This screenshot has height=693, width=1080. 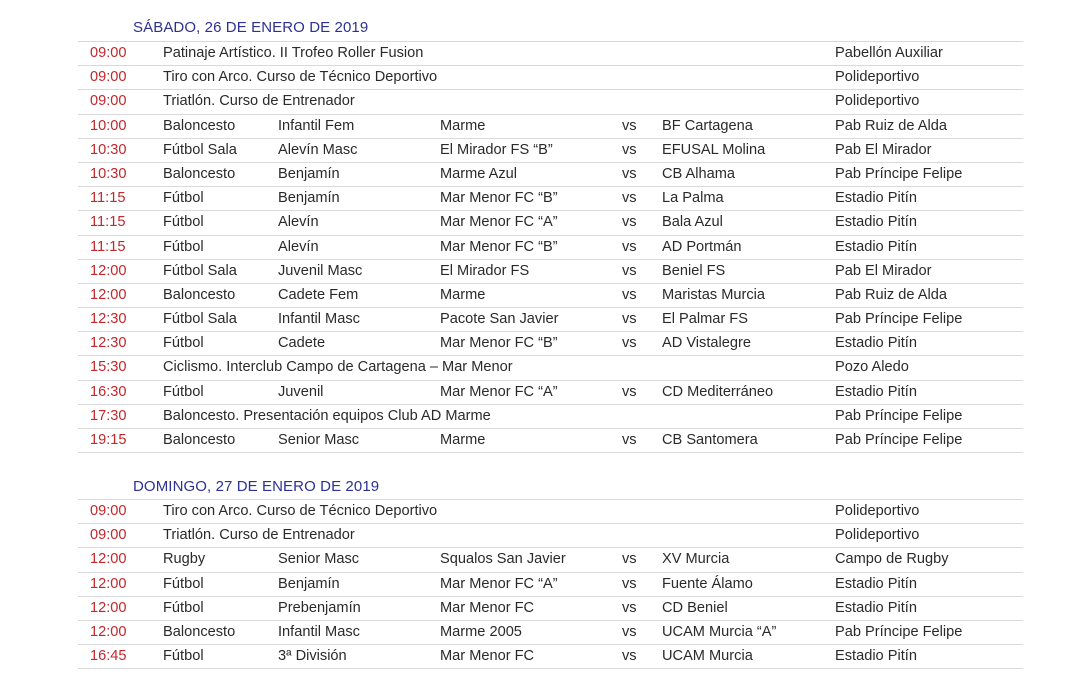 I want to click on cell-time: 19:15, so click(x=108, y=440).